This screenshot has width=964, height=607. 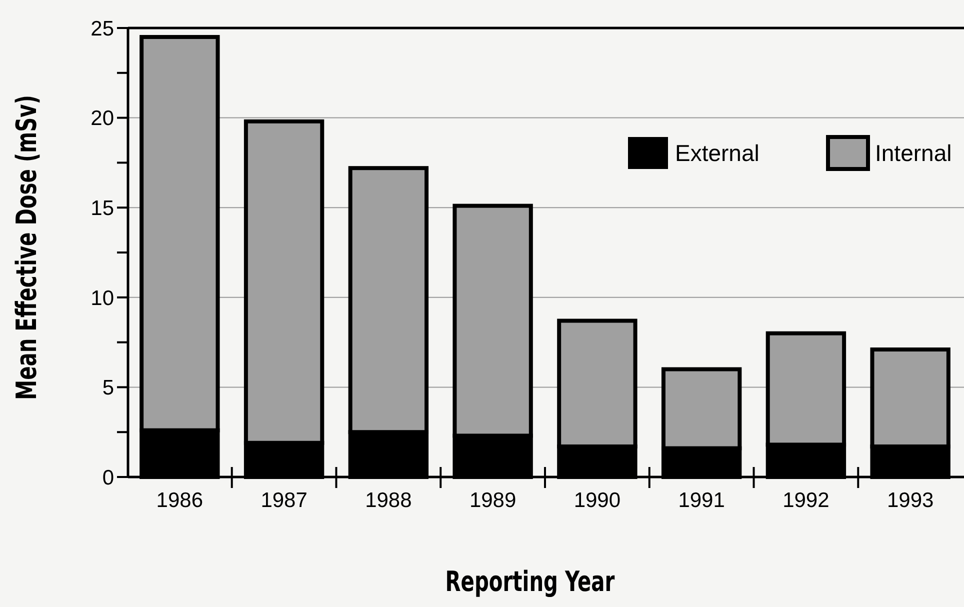 I want to click on x-tick-label: 1991, so click(x=701, y=500).